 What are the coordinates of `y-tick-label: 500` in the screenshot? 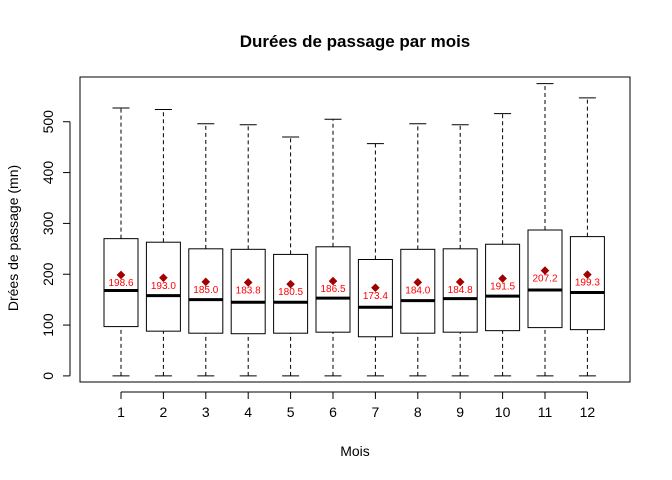 It's located at (48, 122).